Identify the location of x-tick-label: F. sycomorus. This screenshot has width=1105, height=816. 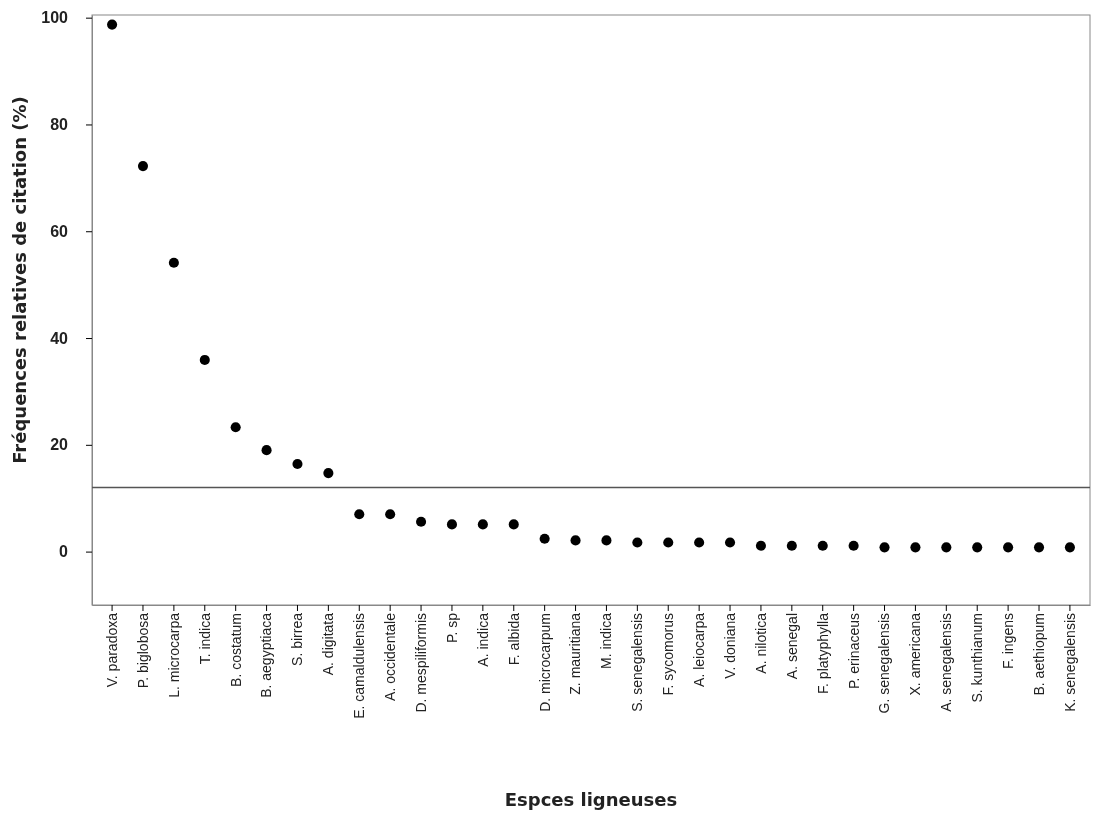
(668, 654).